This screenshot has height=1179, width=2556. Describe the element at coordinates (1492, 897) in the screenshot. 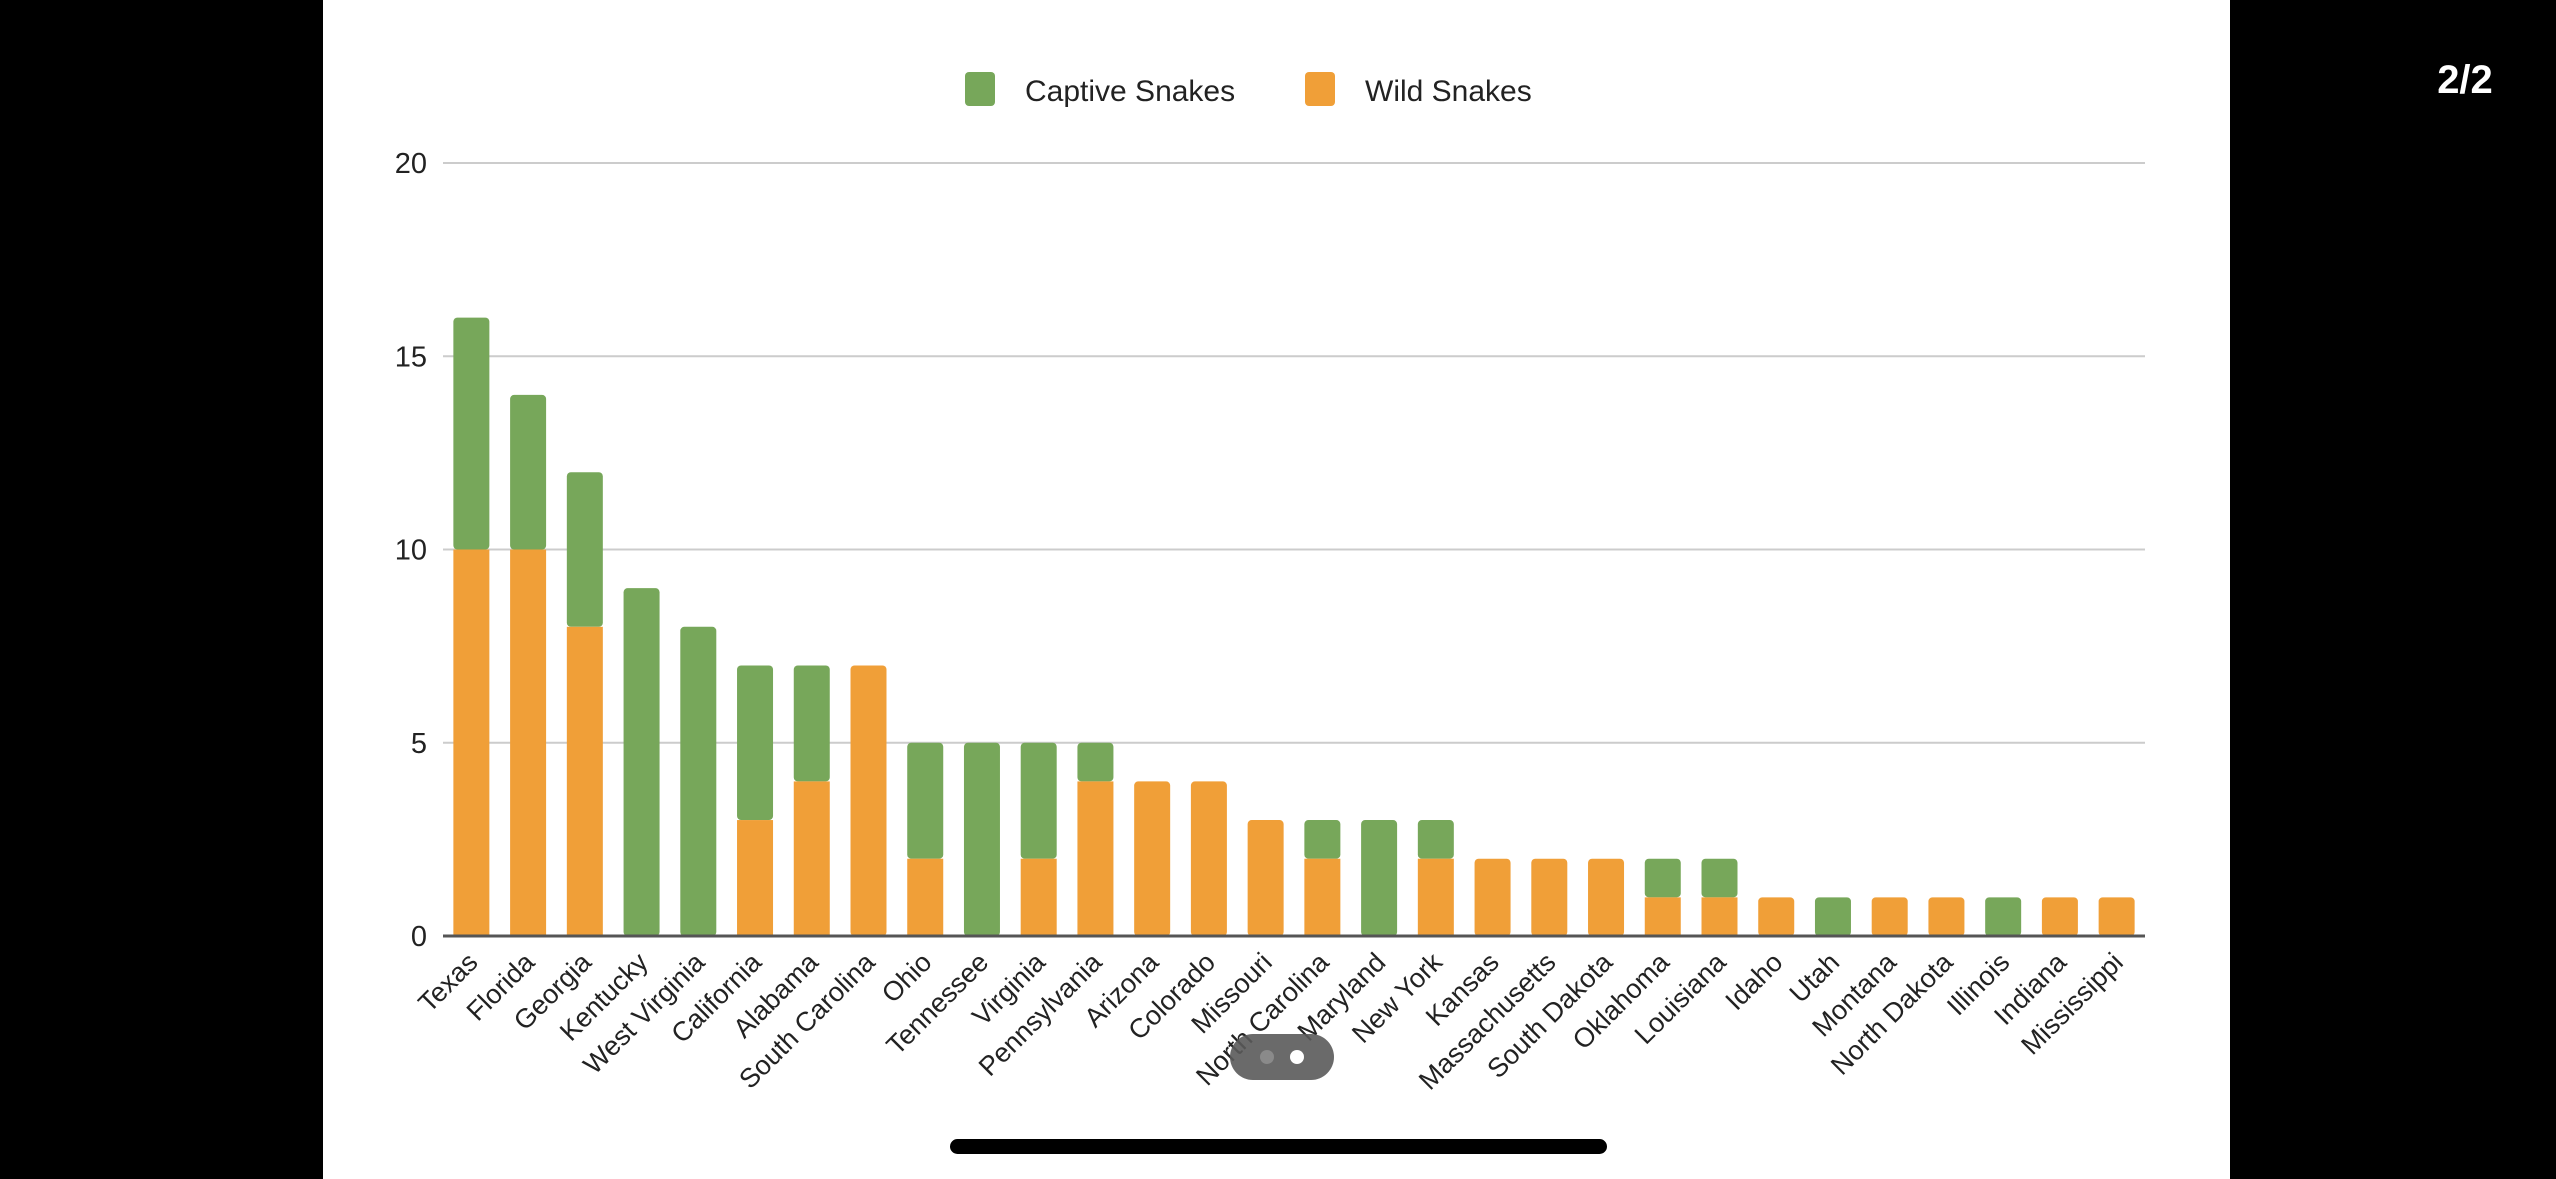

I see `bar-wild-kansas` at that location.